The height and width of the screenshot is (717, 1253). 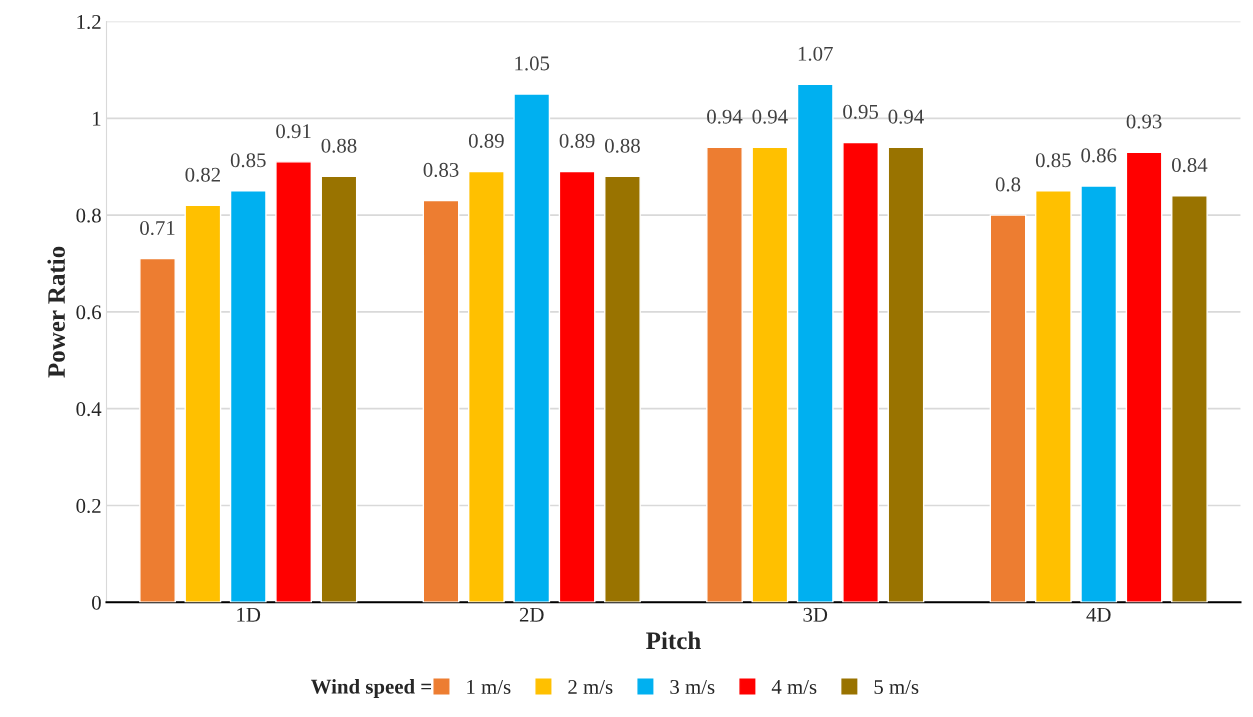 What do you see at coordinates (89, 409) in the screenshot?
I see `y-tick-label: 0.4` at bounding box center [89, 409].